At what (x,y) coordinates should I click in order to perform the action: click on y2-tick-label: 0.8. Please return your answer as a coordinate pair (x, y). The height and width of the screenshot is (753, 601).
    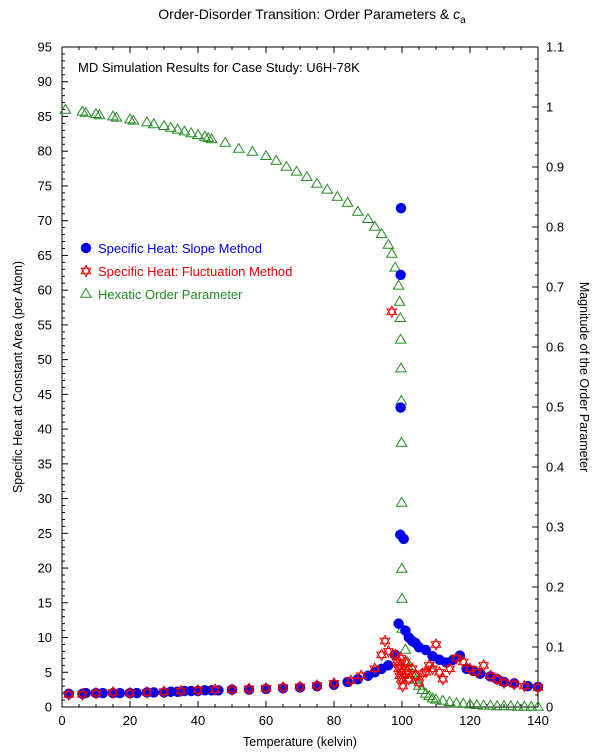
    Looking at the image, I should click on (555, 227).